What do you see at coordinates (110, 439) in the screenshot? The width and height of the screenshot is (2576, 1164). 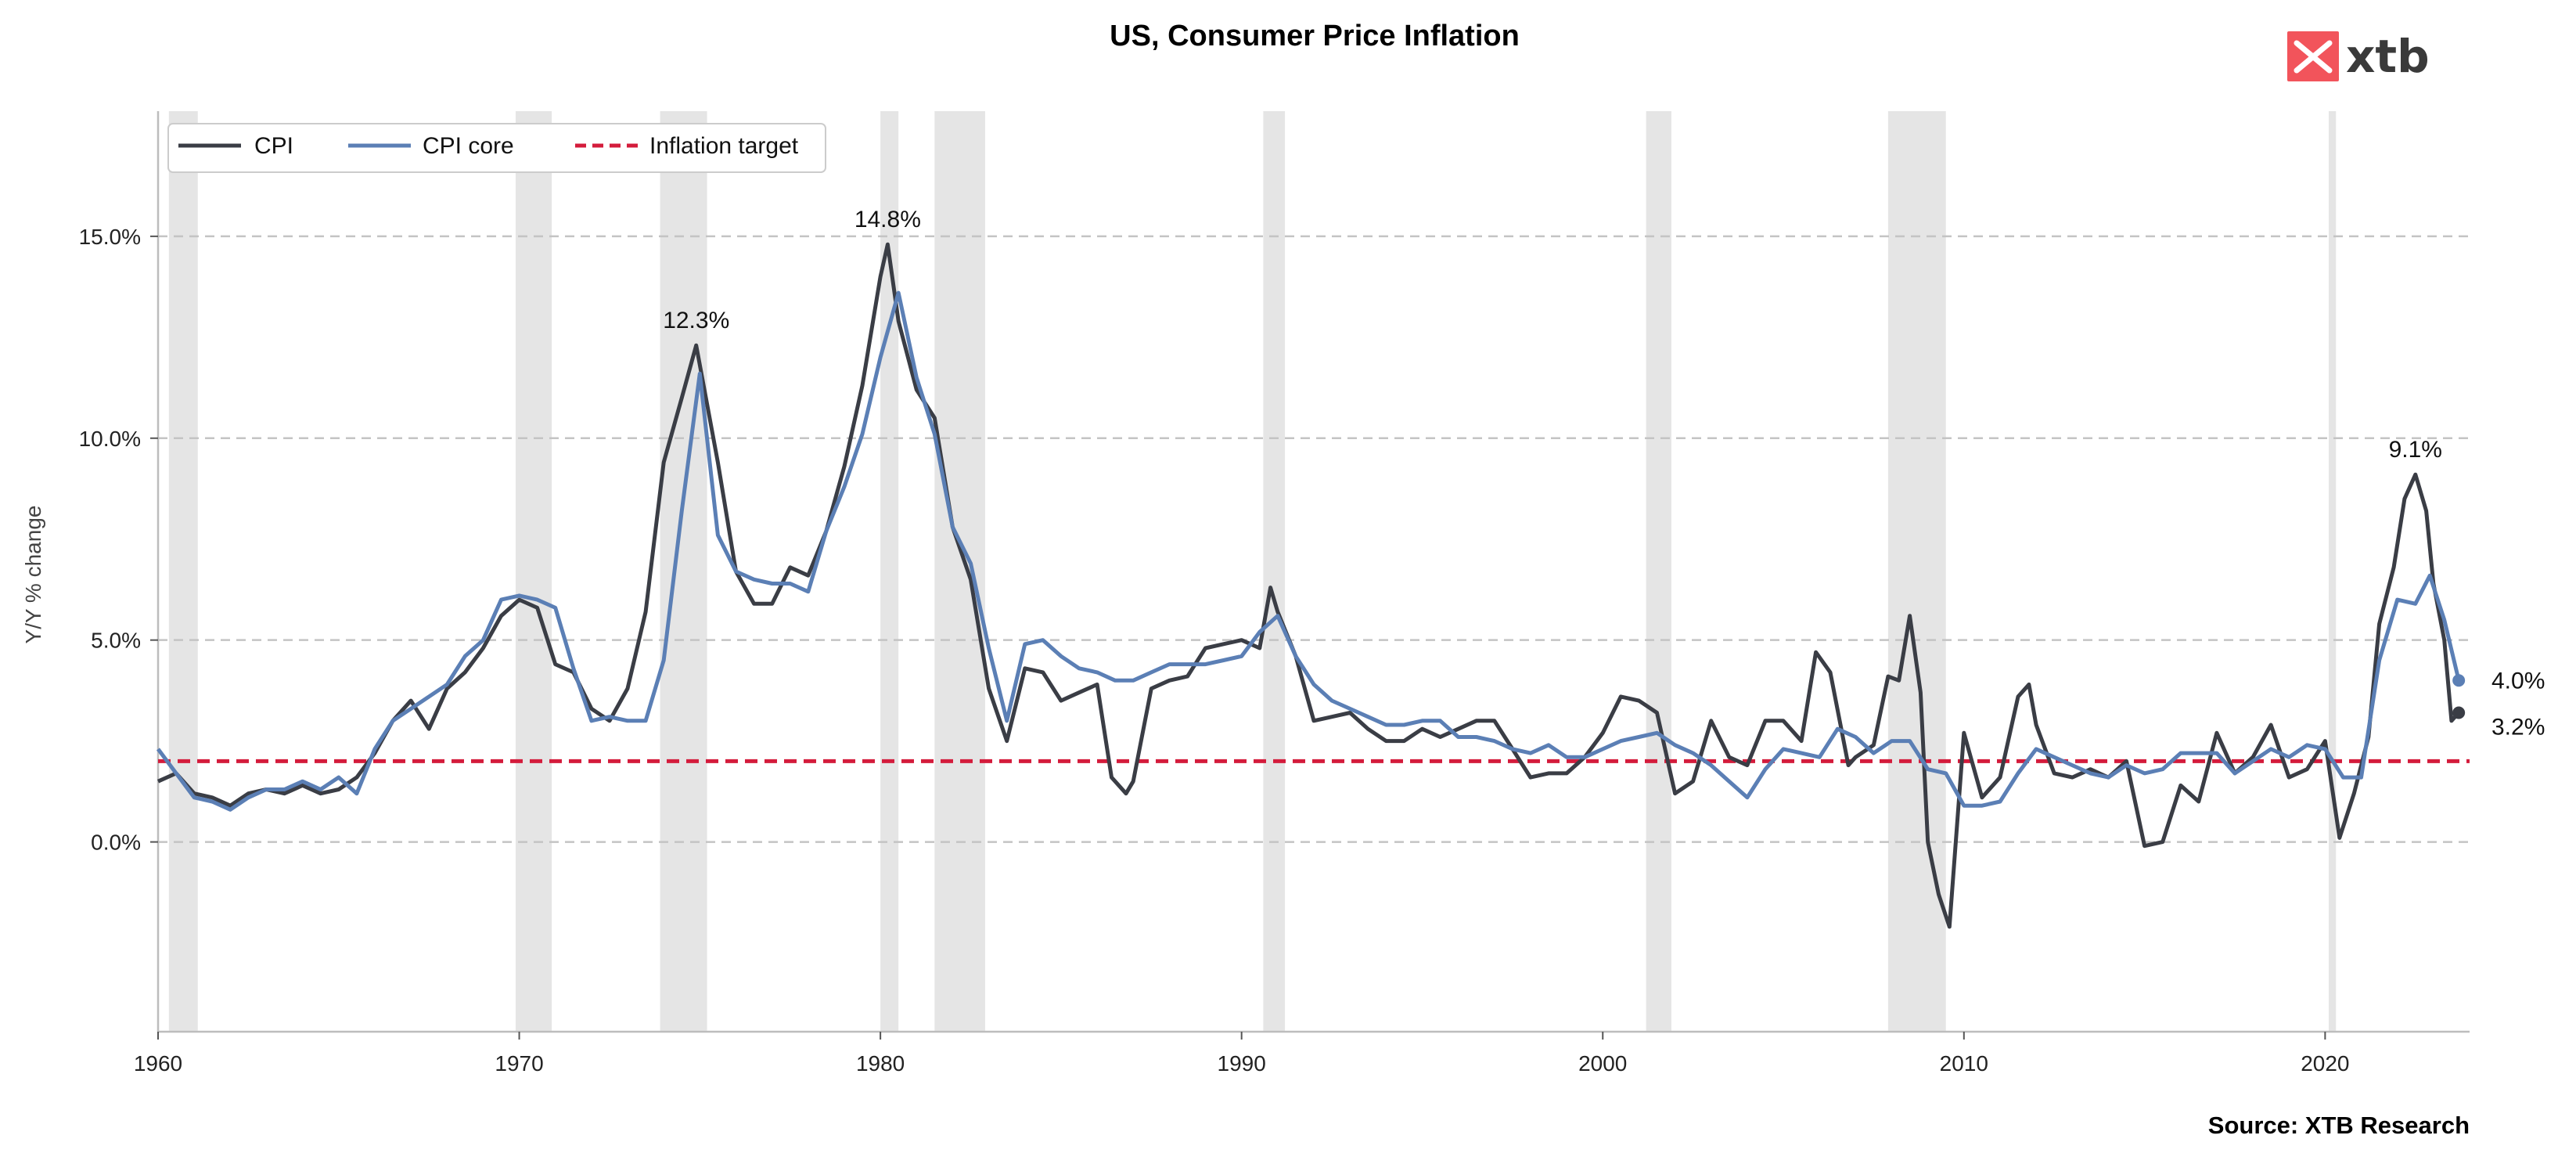 I see `y-tick-label: 10.0%` at bounding box center [110, 439].